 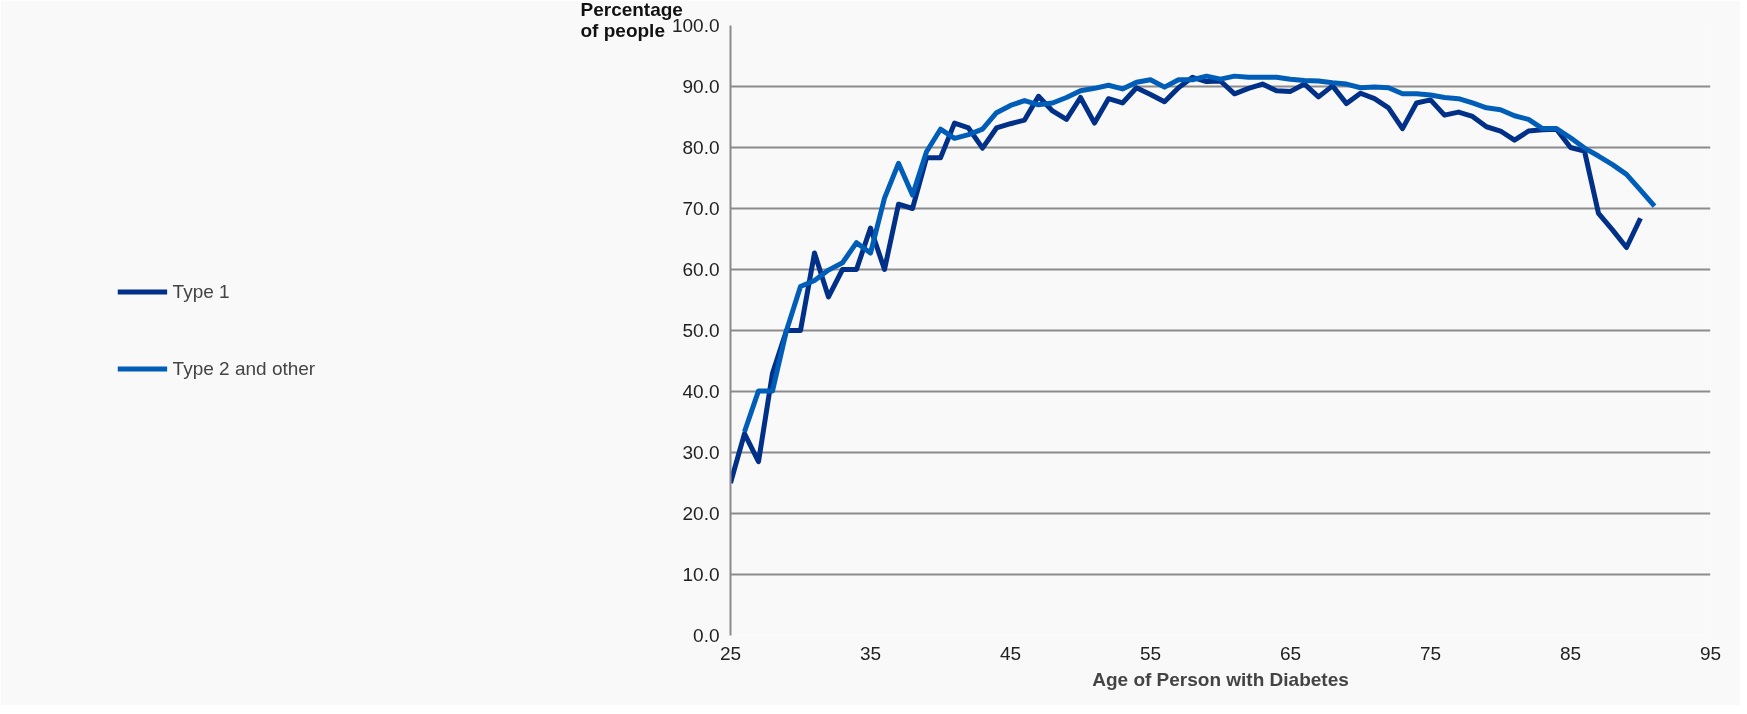 What do you see at coordinates (201, 291) in the screenshot?
I see `legend-label: Type 1` at bounding box center [201, 291].